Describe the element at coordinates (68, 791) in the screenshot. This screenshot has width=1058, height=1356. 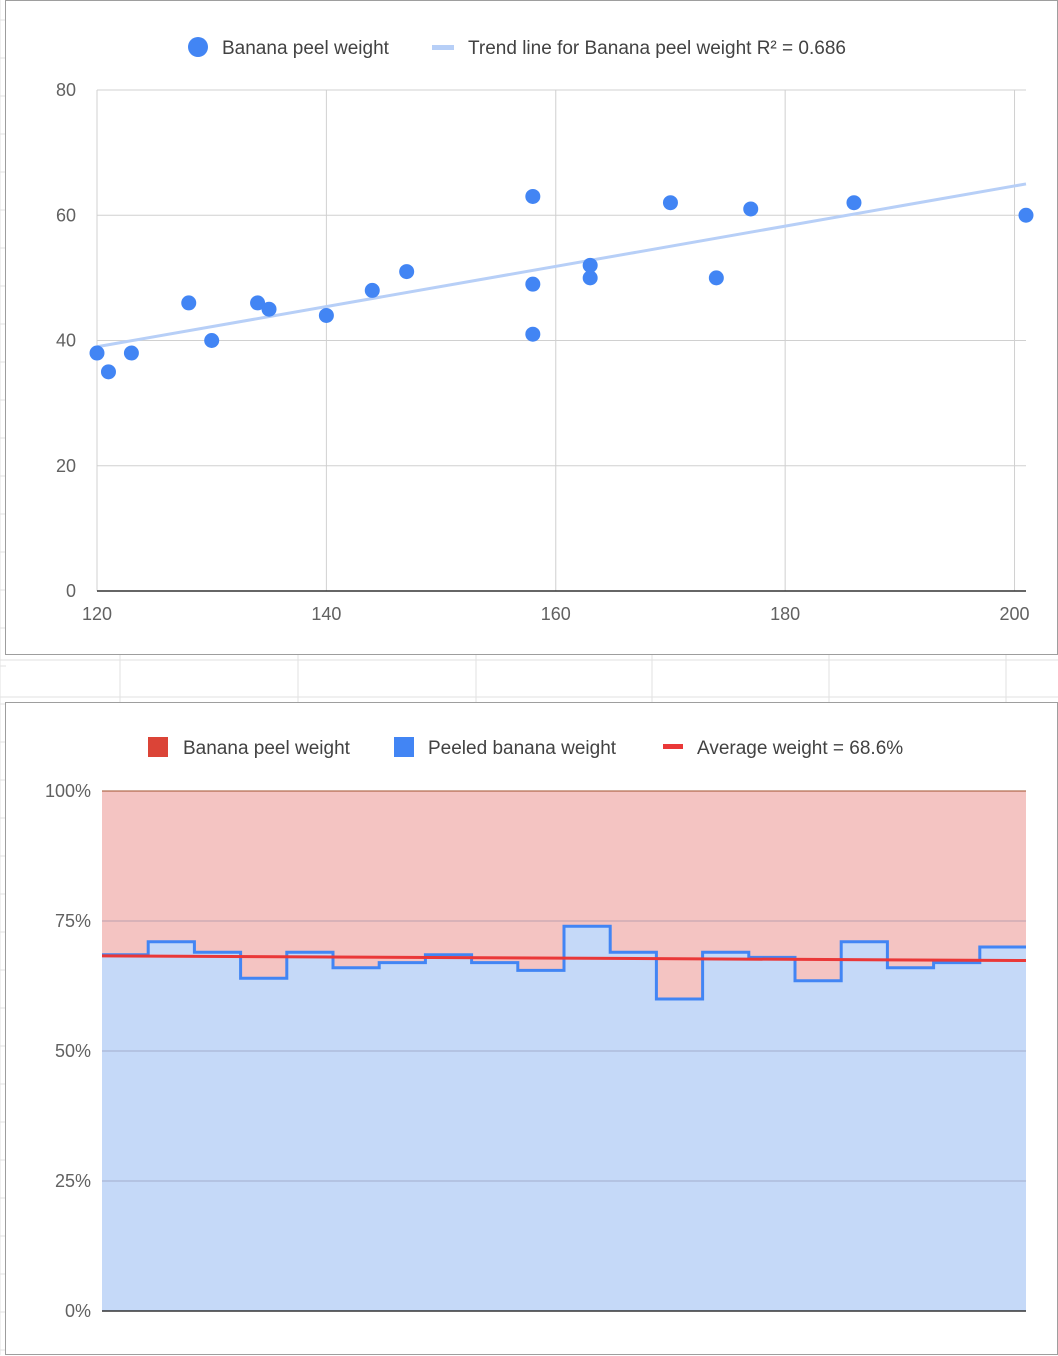
I see `y-tick-label: 100%` at that location.